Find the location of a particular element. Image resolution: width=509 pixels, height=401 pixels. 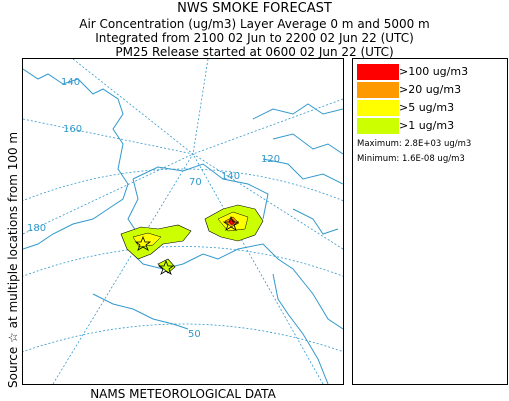

coastline-alaska-south is located at coordinates (262, 286).